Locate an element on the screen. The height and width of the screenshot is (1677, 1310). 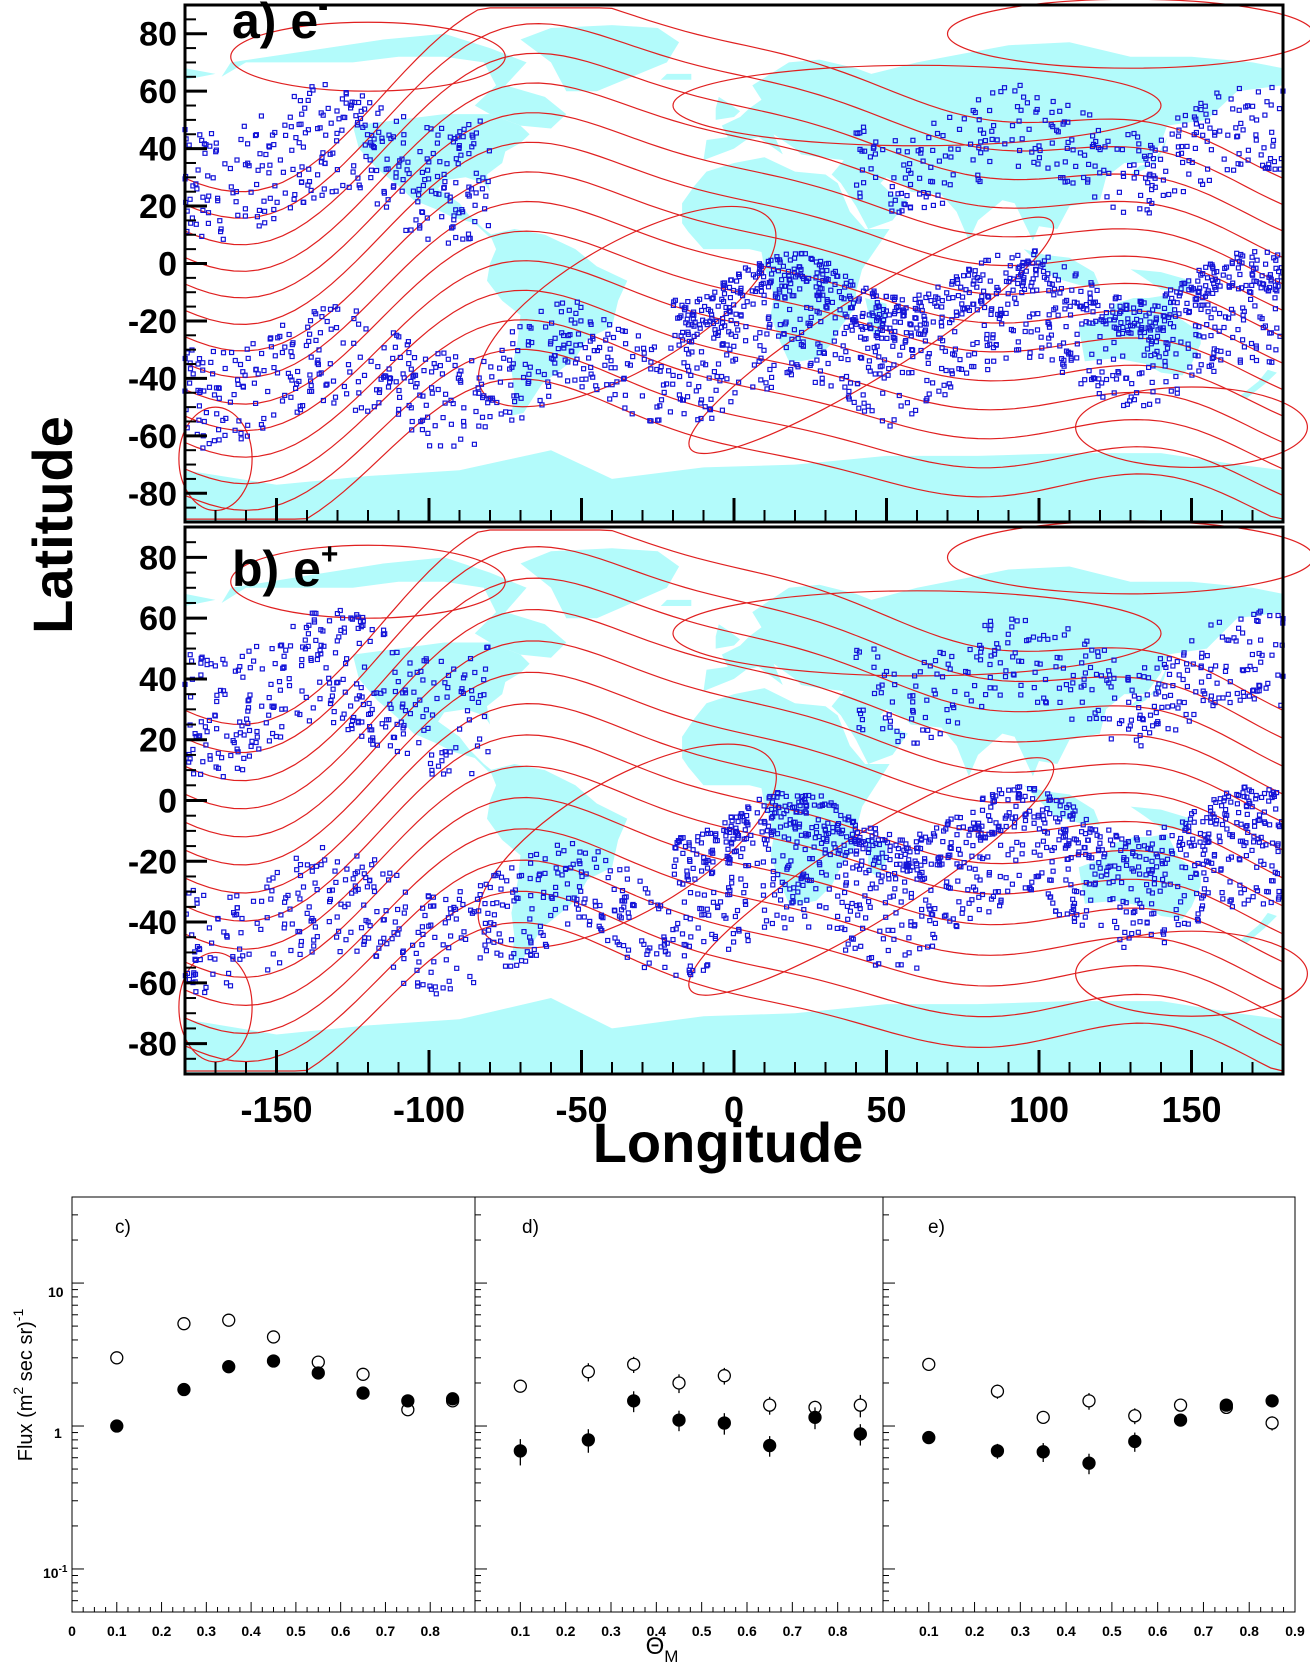
contour-loop is located at coordinates (1128, 34).